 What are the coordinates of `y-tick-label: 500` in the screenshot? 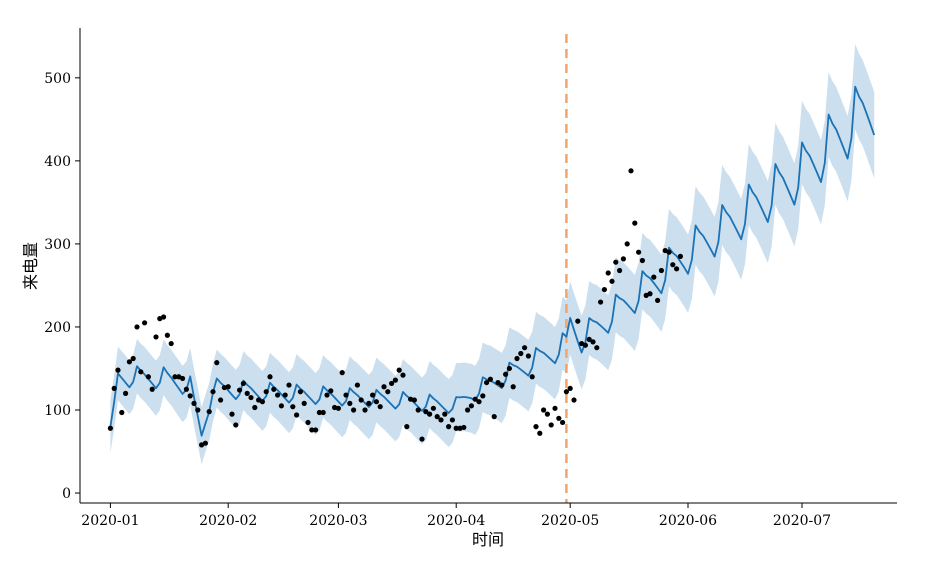 It's located at (57, 79).